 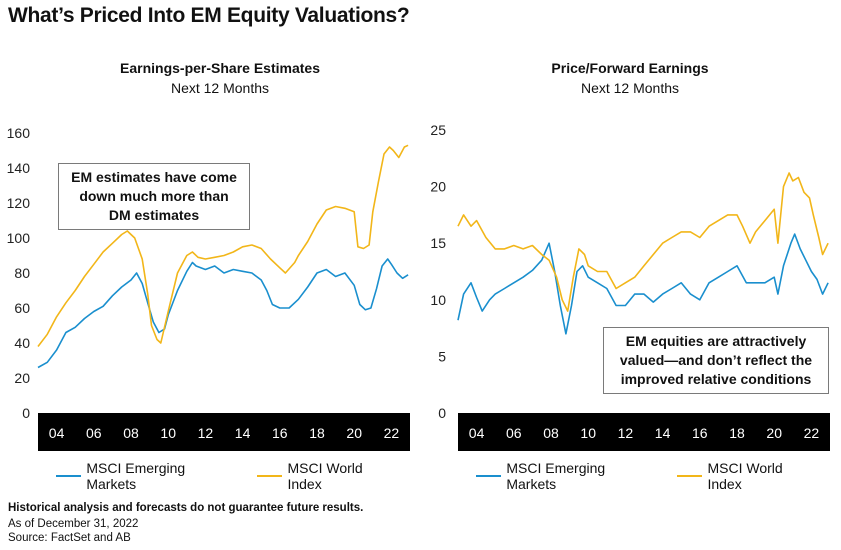 I want to click on eps-xtick-label: 20, so click(x=354, y=433).